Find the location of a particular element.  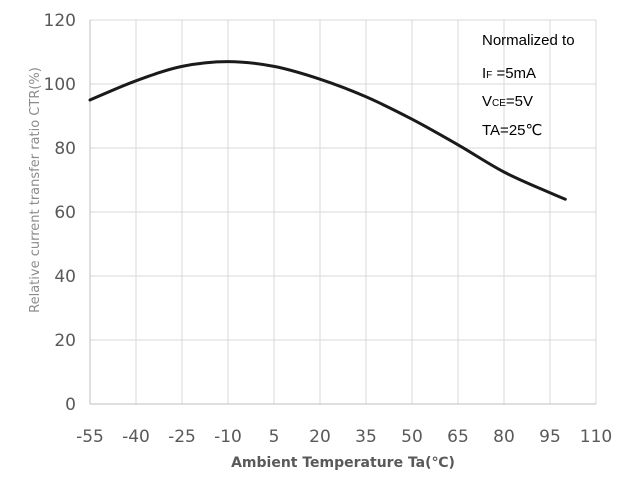

y-tick-label: 120 is located at coordinates (60, 21).